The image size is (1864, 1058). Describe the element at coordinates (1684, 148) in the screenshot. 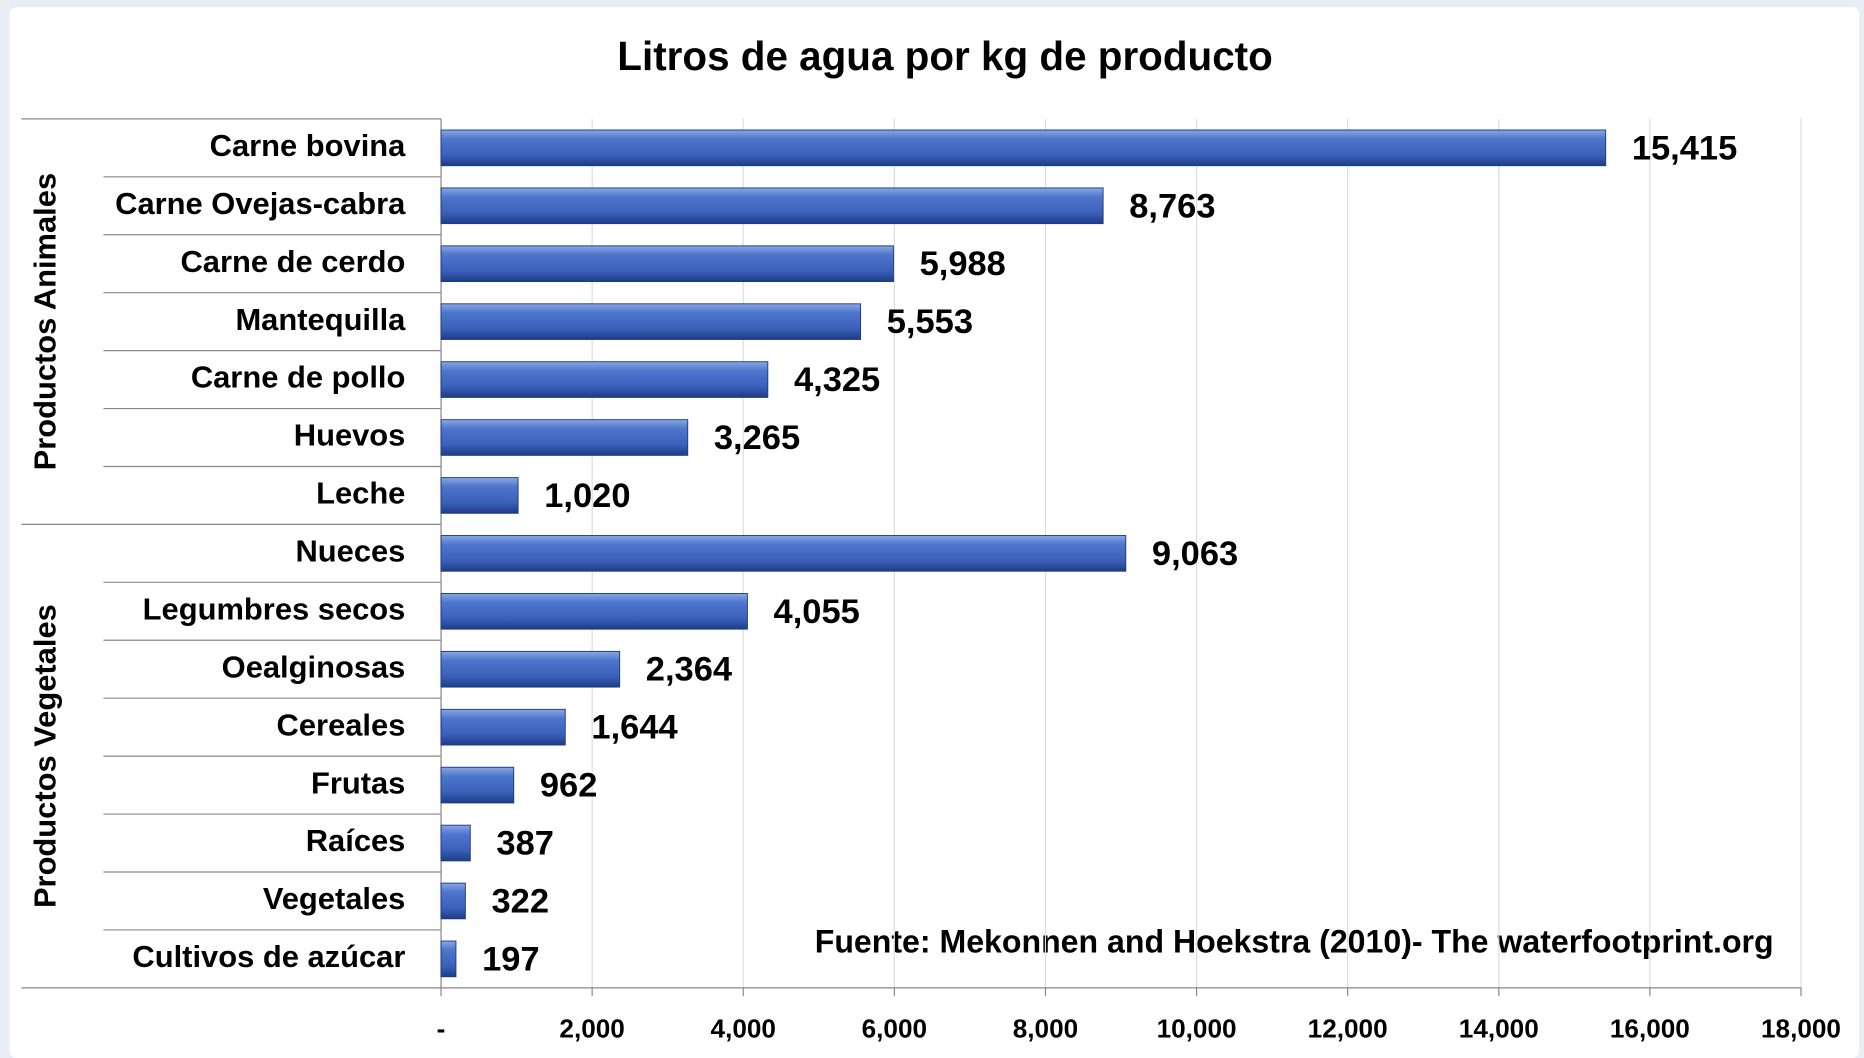

I see `value-label: 15,415` at that location.